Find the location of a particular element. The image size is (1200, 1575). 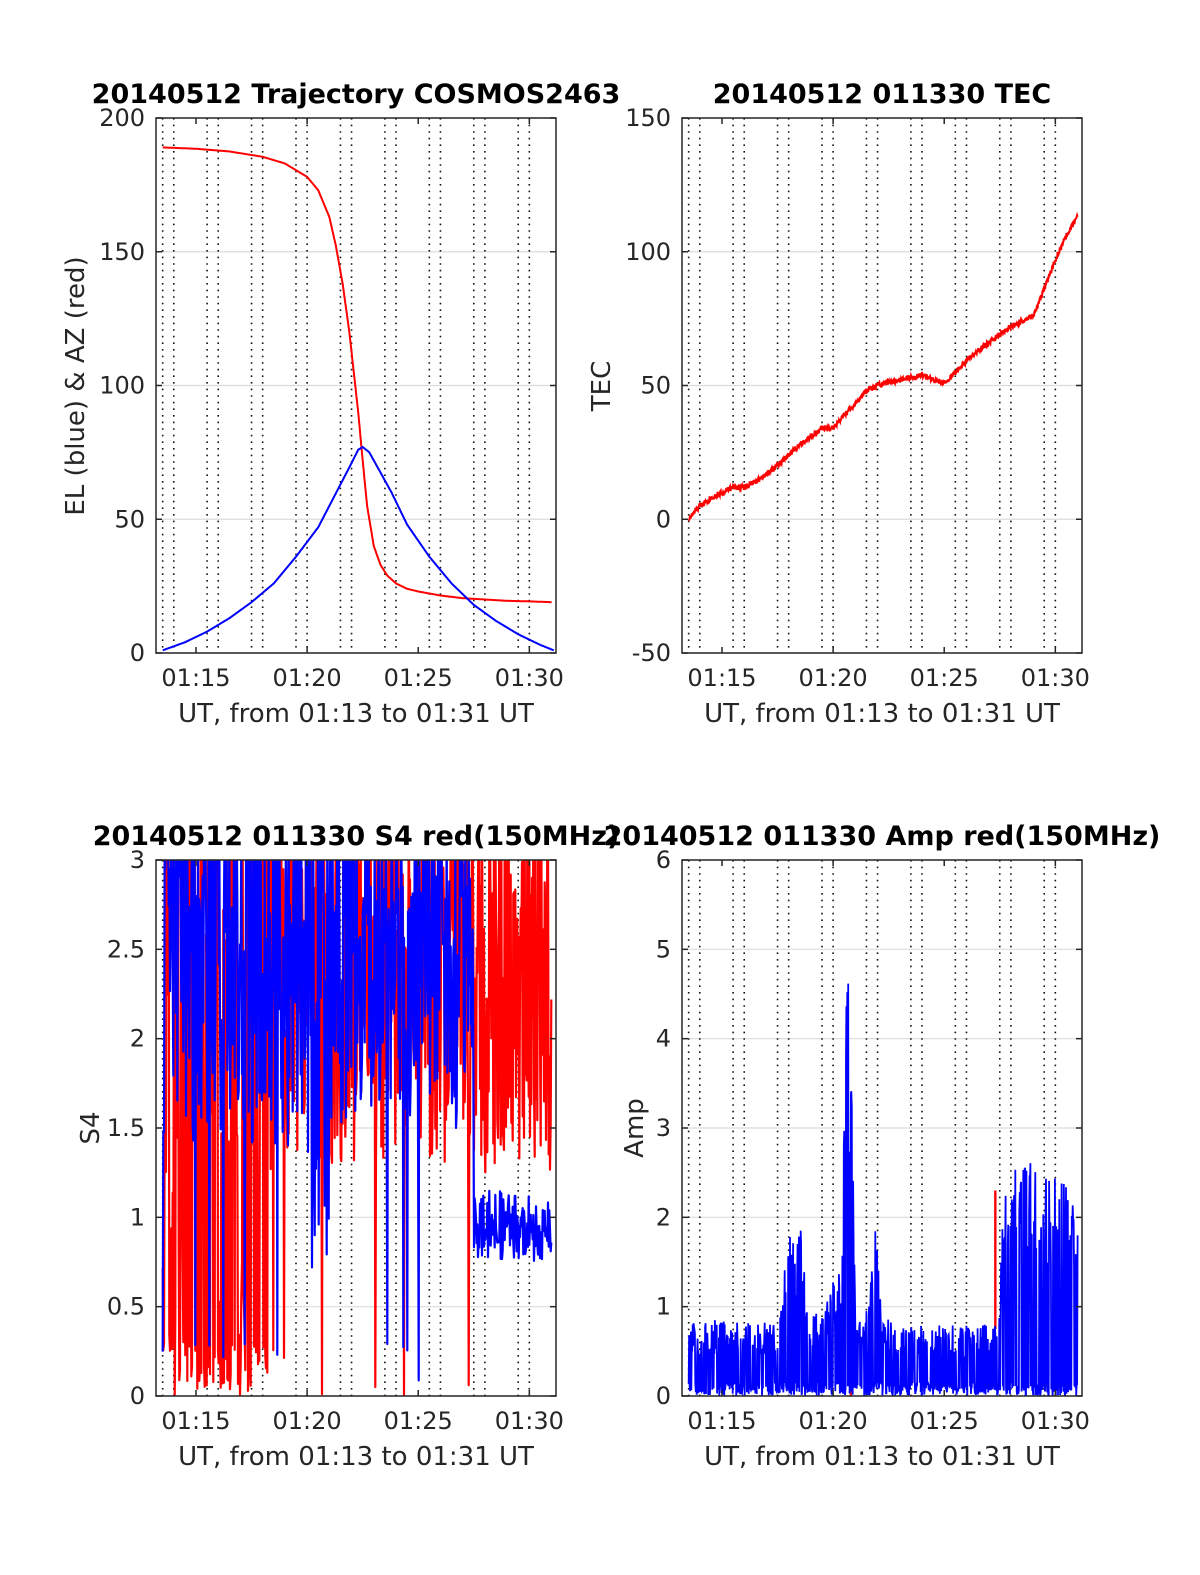

y-tick-label: 1.5 is located at coordinates (126, 1128).